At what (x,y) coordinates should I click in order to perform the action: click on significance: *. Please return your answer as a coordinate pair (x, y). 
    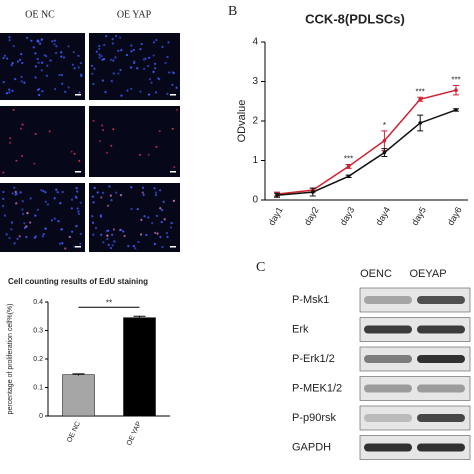
    Looking at the image, I should click on (384, 125).